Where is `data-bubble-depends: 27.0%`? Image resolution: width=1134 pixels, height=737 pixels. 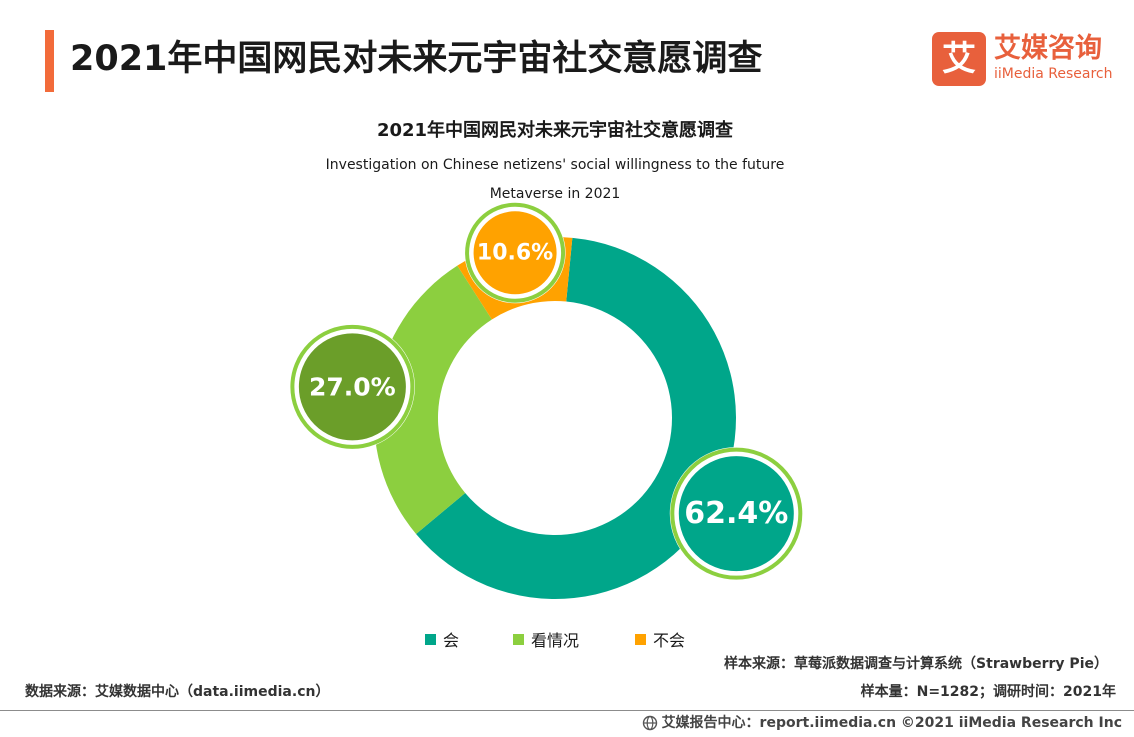
data-bubble-depends: 27.0% is located at coordinates (352, 387).